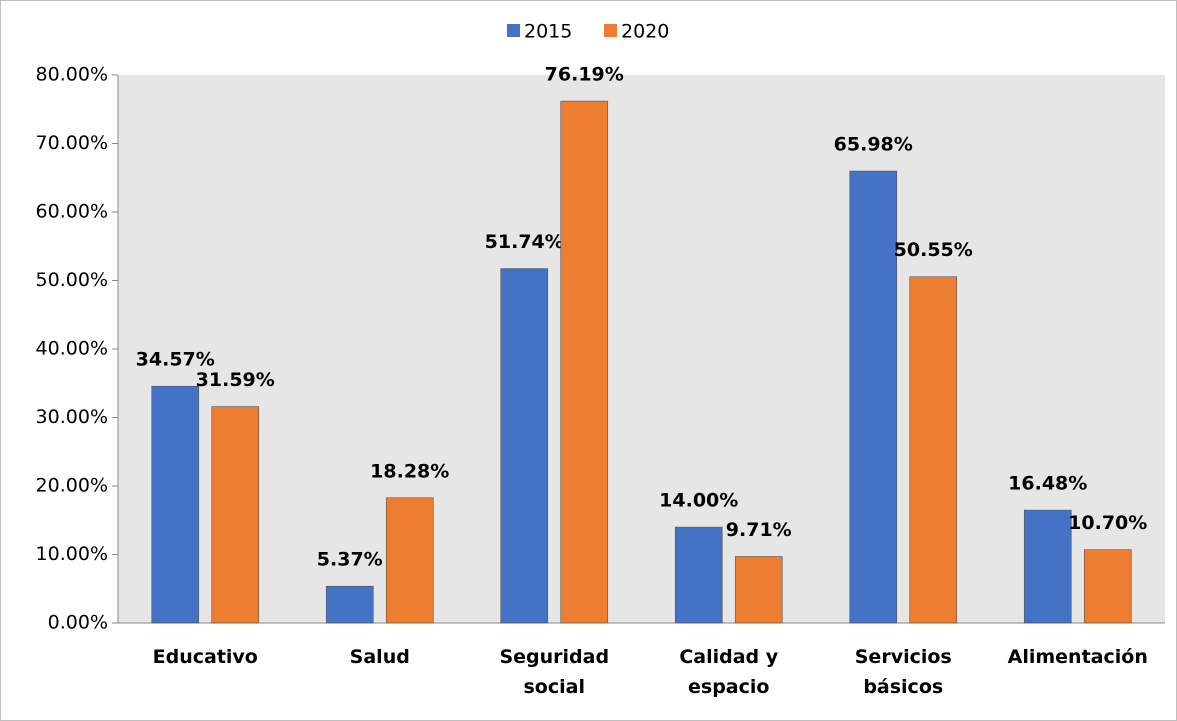 The width and height of the screenshot is (1177, 721). Describe the element at coordinates (72, 75) in the screenshot. I see `y-tick-label: 80.00%` at that location.